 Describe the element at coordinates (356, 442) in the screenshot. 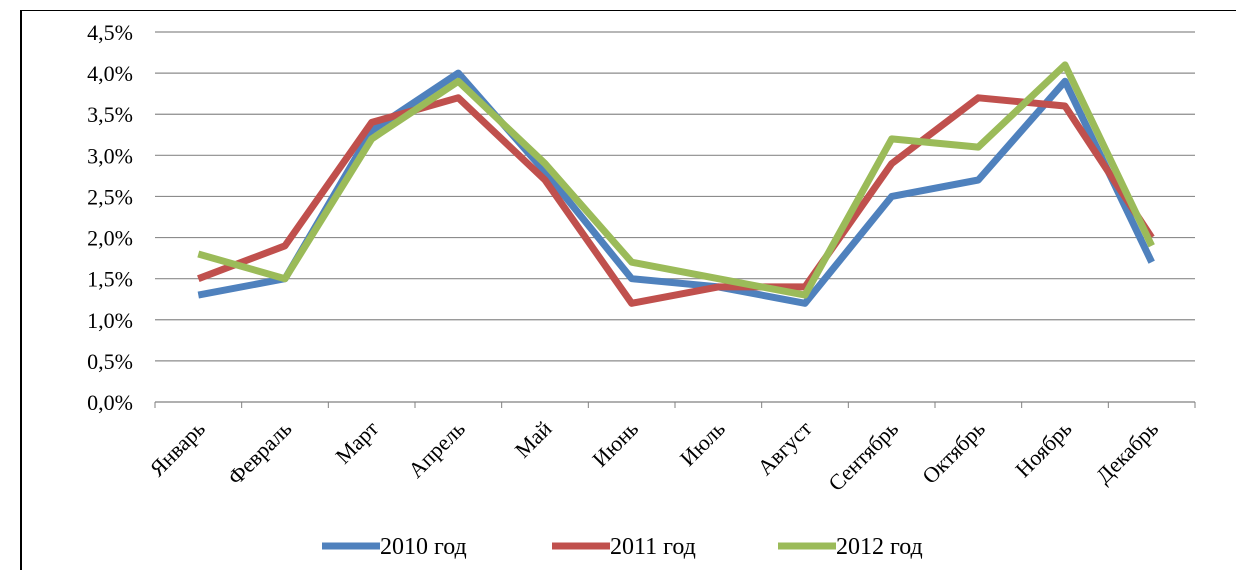

I see `x-tick-label: Март` at that location.